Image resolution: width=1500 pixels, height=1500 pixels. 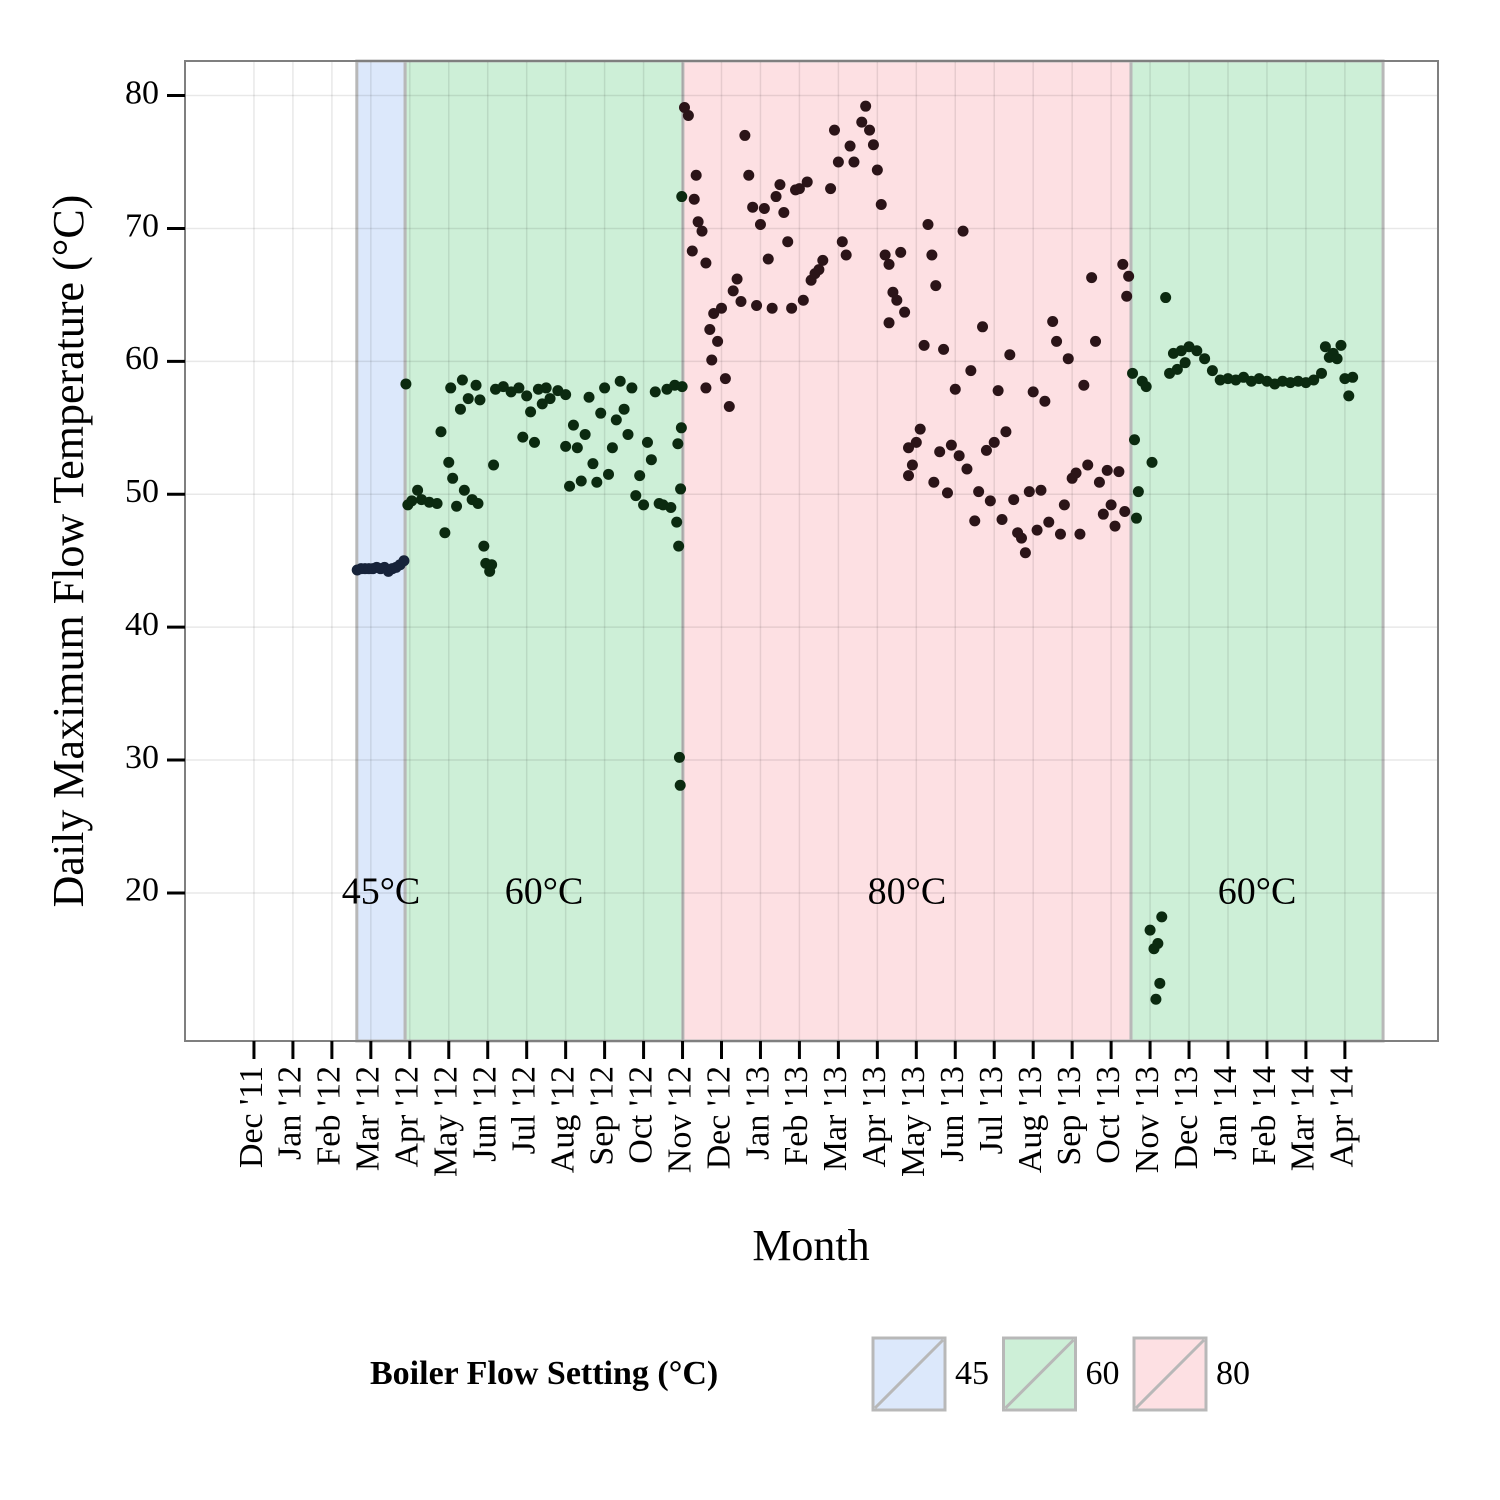 What do you see at coordinates (1108, 1115) in the screenshot?
I see `x-tick-label: Oct '13` at bounding box center [1108, 1115].